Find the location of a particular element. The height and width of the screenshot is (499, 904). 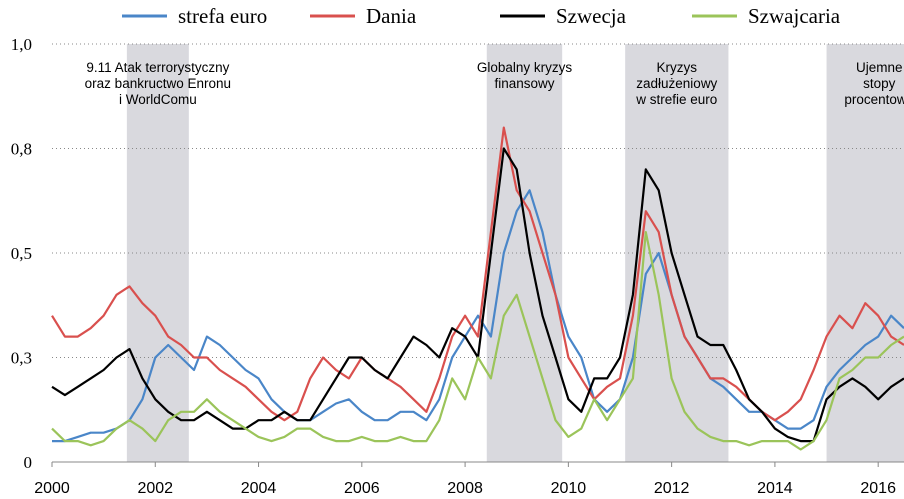

region-label: oraz bankructwo Enronu is located at coordinates (158, 83).